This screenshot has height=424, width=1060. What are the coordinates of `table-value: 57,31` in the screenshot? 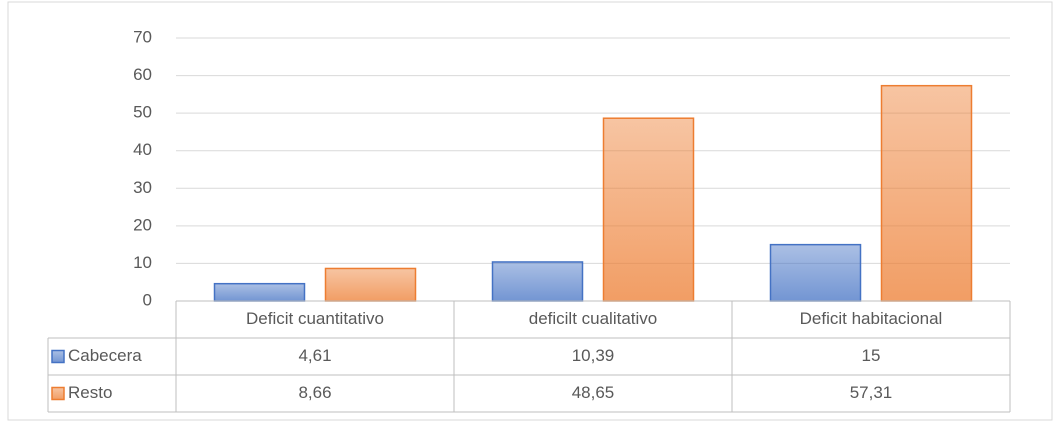 It's located at (871, 392).